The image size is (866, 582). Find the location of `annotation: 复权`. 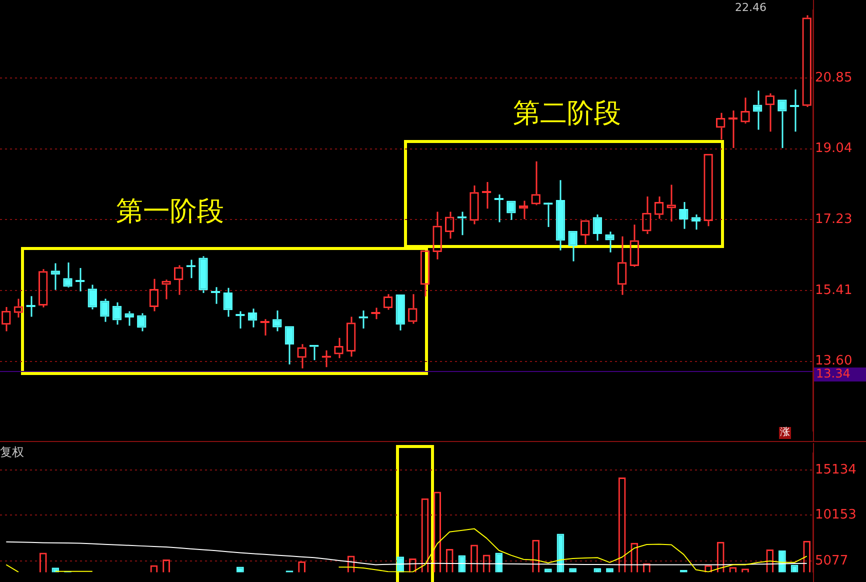

annotation: 复权 is located at coordinates (12, 452).